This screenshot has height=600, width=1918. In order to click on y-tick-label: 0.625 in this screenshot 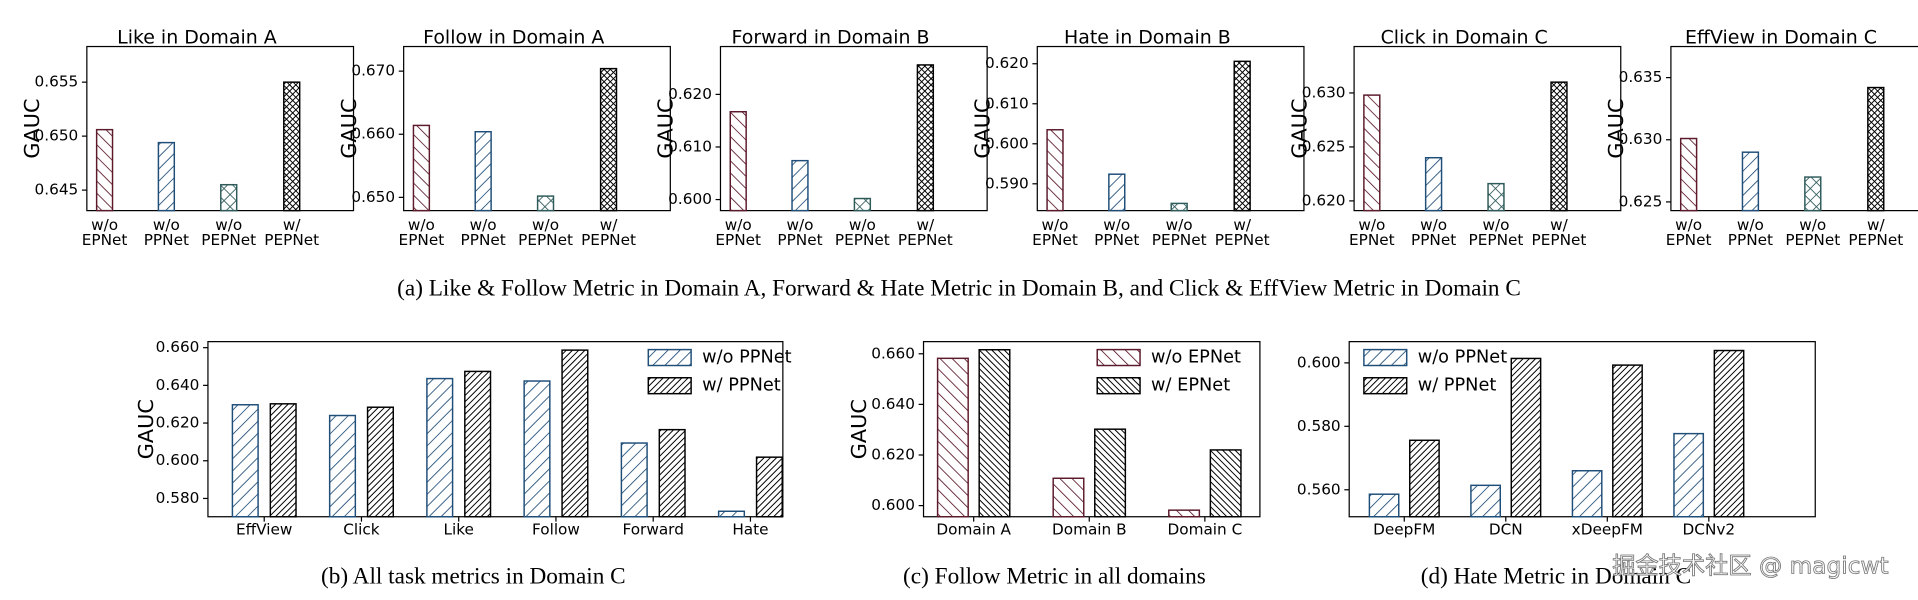, I will do `click(1641, 201)`.